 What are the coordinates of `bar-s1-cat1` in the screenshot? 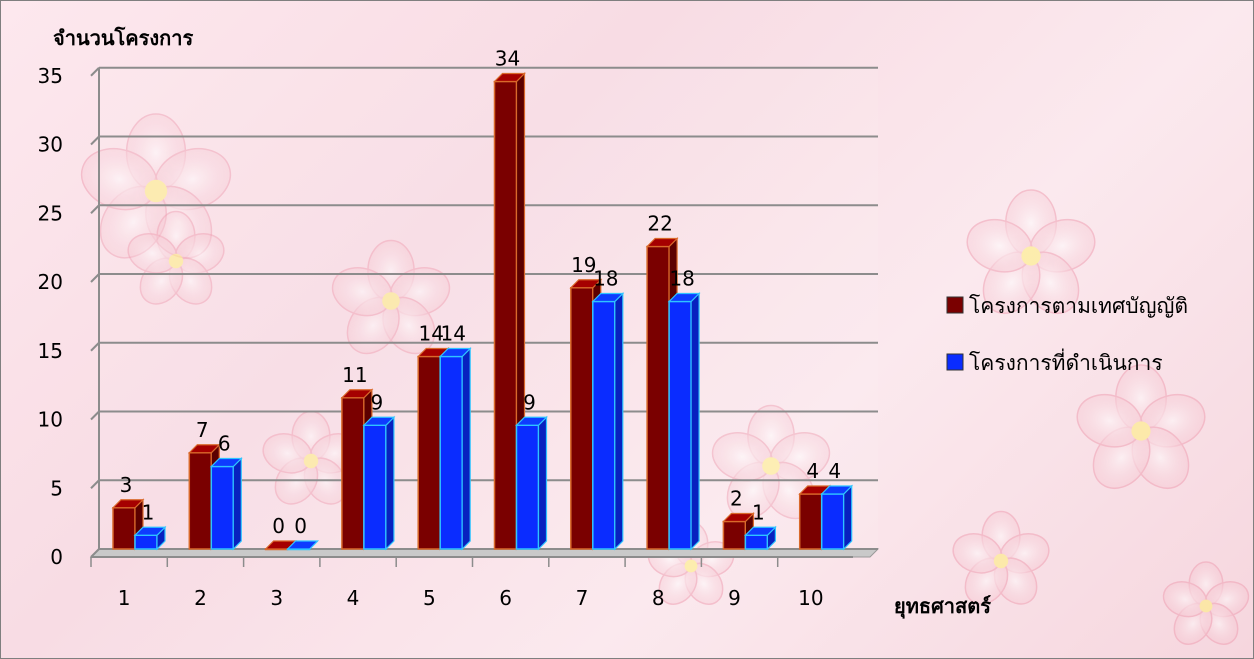 It's located at (128, 524).